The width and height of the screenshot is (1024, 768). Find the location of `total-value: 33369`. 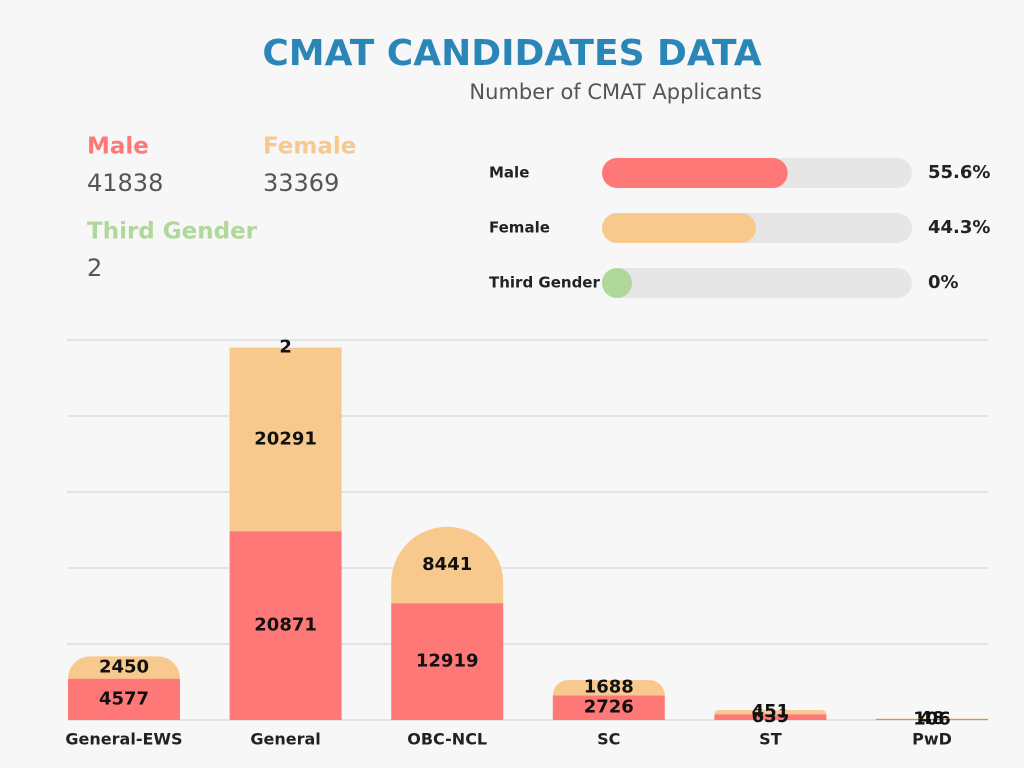

total-value: 33369 is located at coordinates (301, 183).